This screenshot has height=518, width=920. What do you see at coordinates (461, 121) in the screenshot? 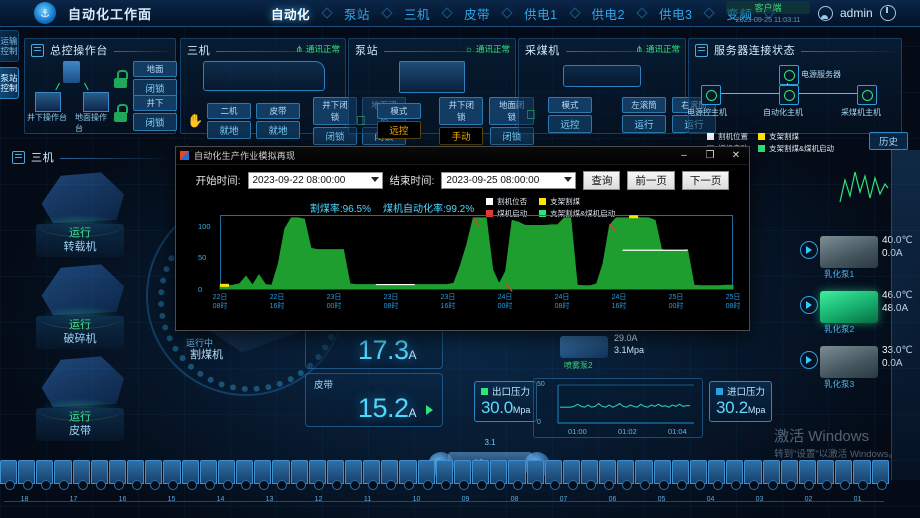
I see `control-underground-lock: 井下闭锁 手动` at bounding box center [461, 121].